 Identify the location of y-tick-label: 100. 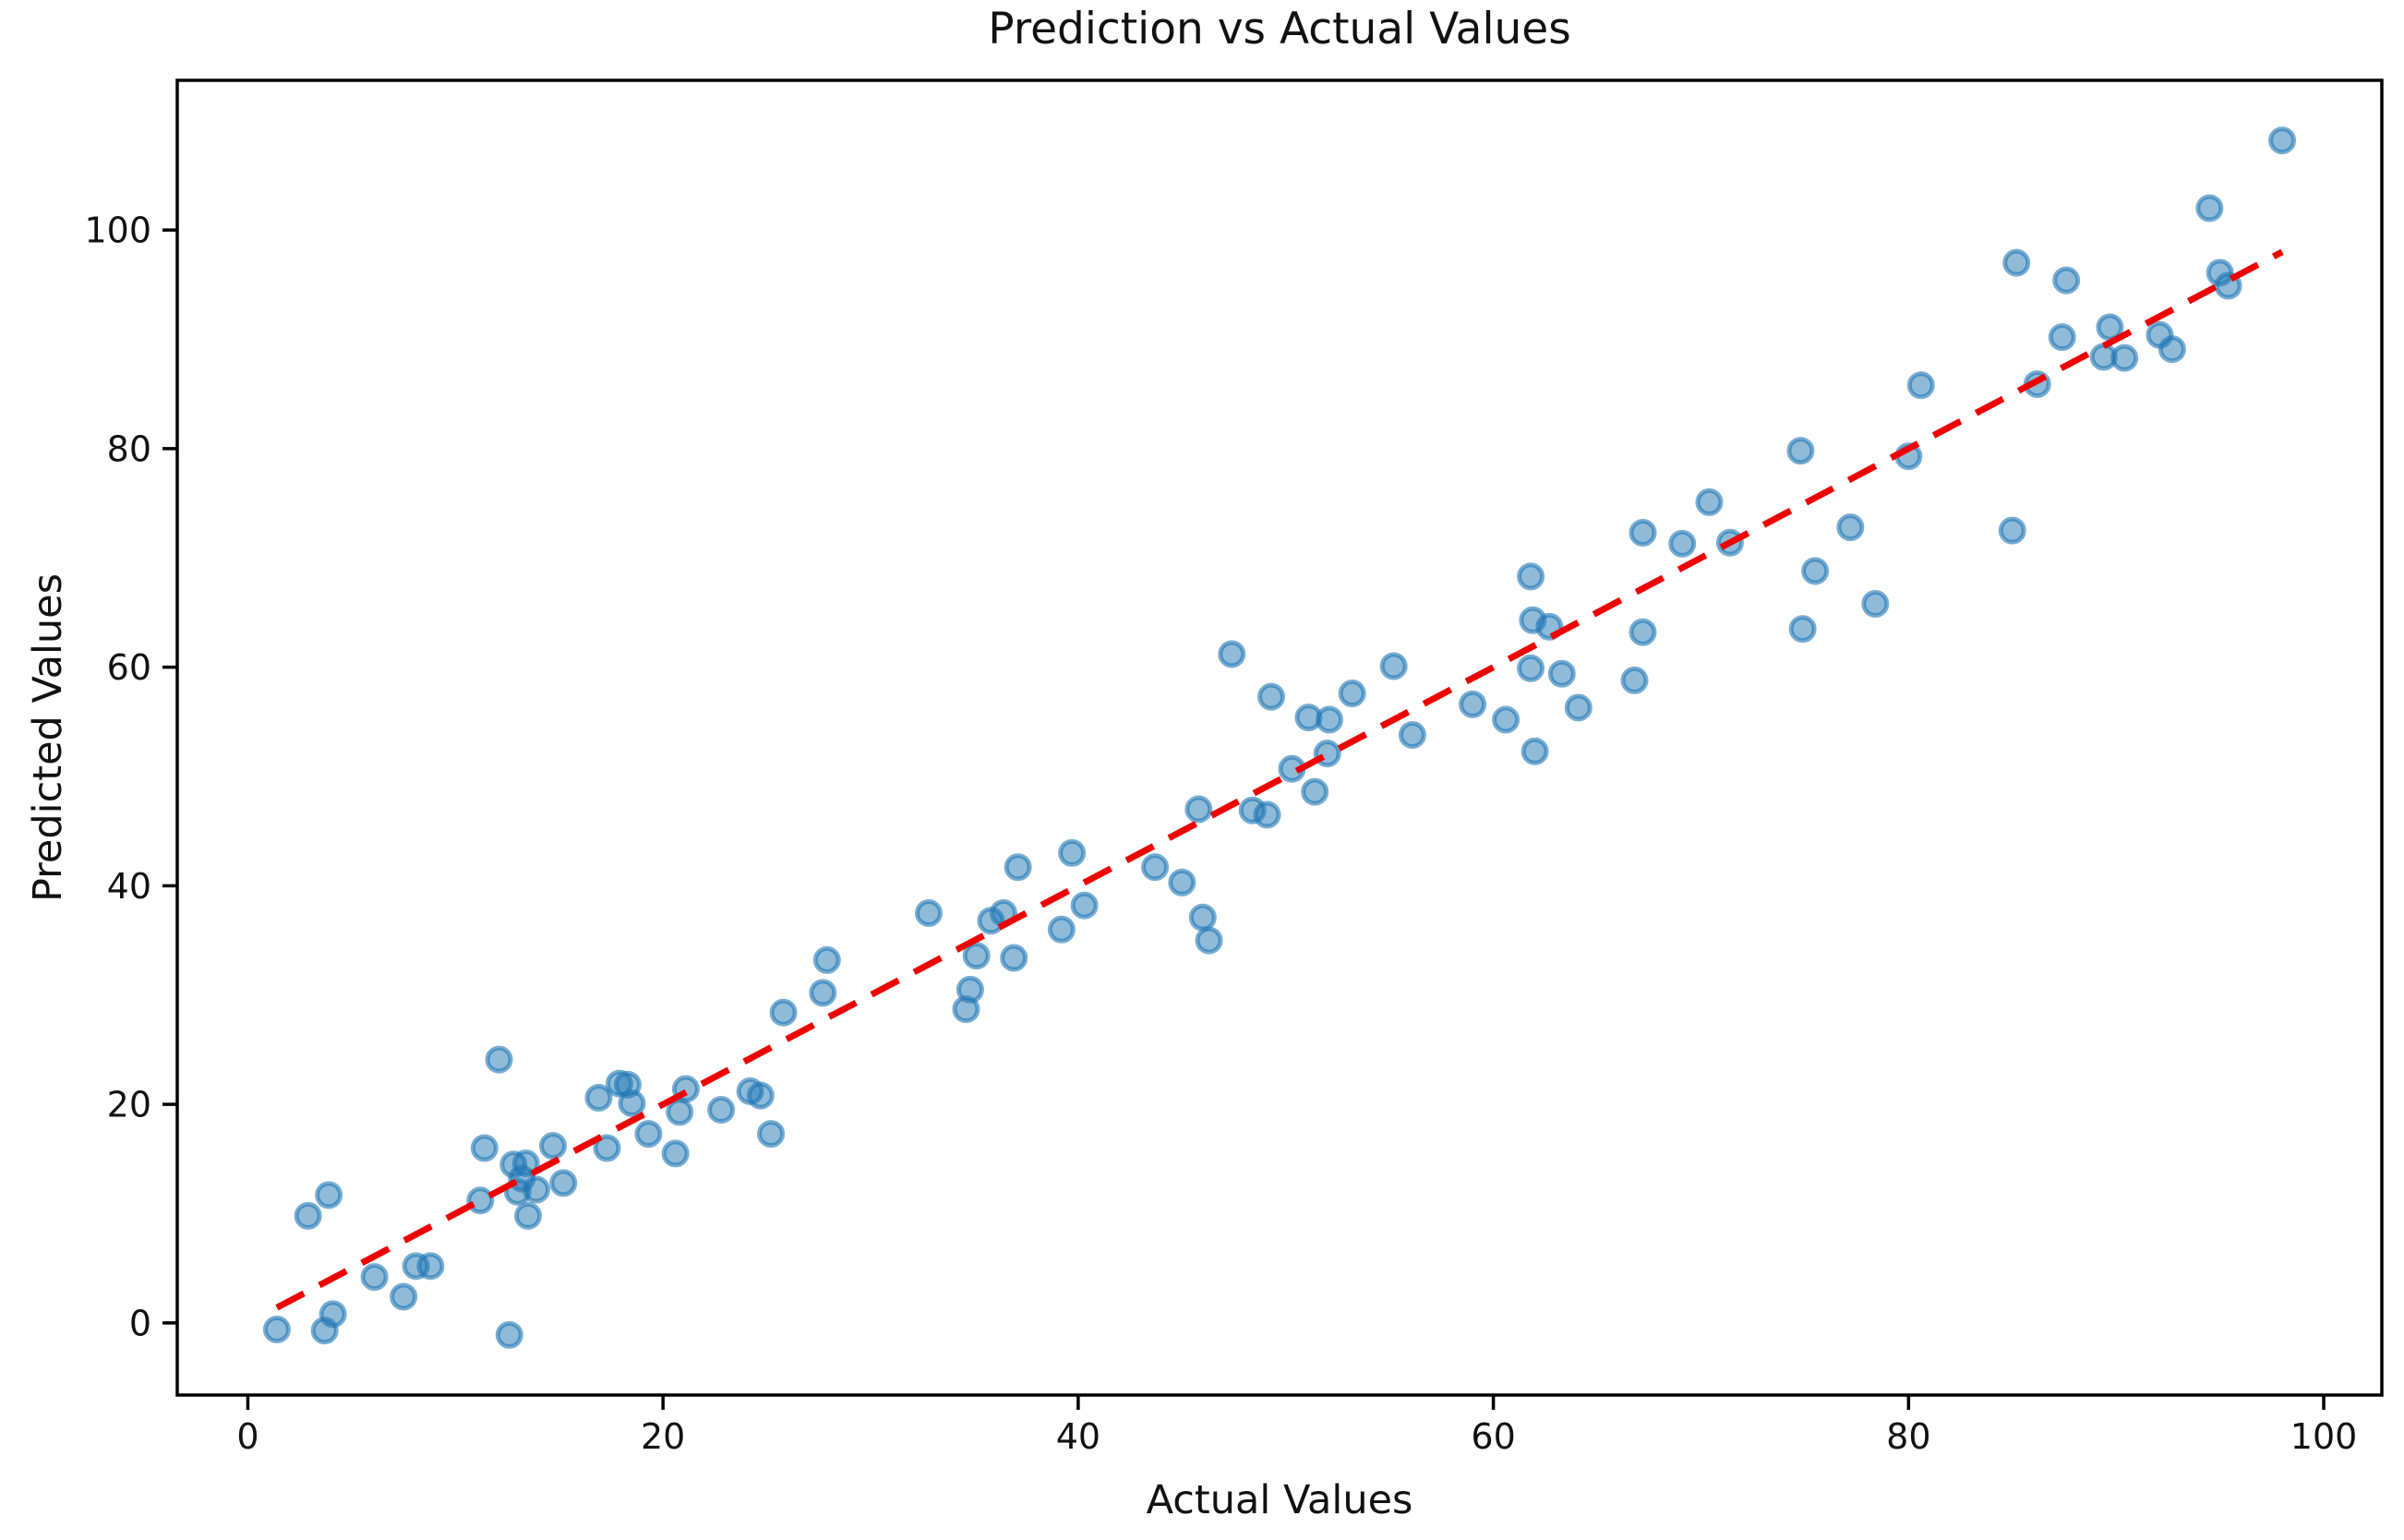
(117, 231).